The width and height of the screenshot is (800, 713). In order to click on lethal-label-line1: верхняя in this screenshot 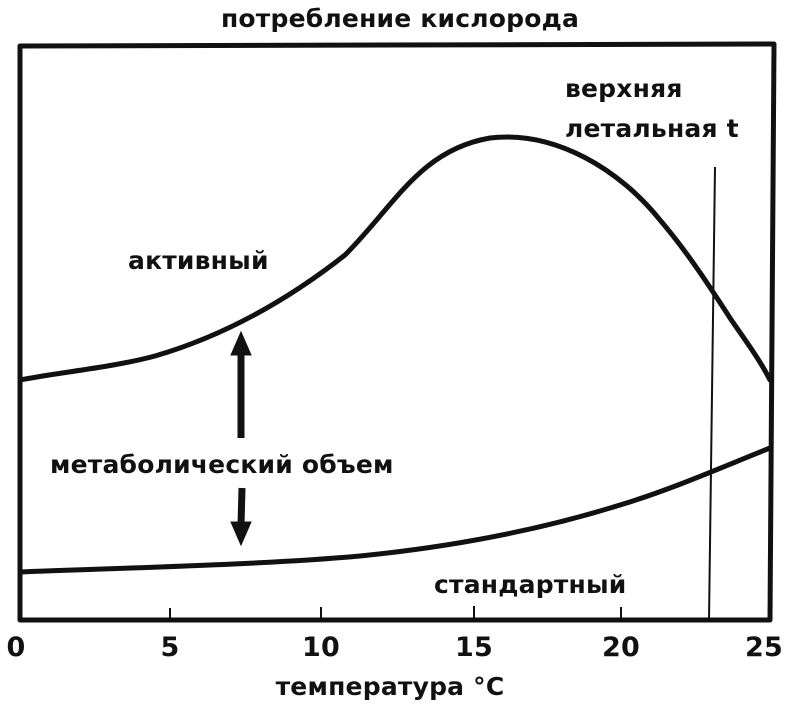, I will do `click(624, 88)`.